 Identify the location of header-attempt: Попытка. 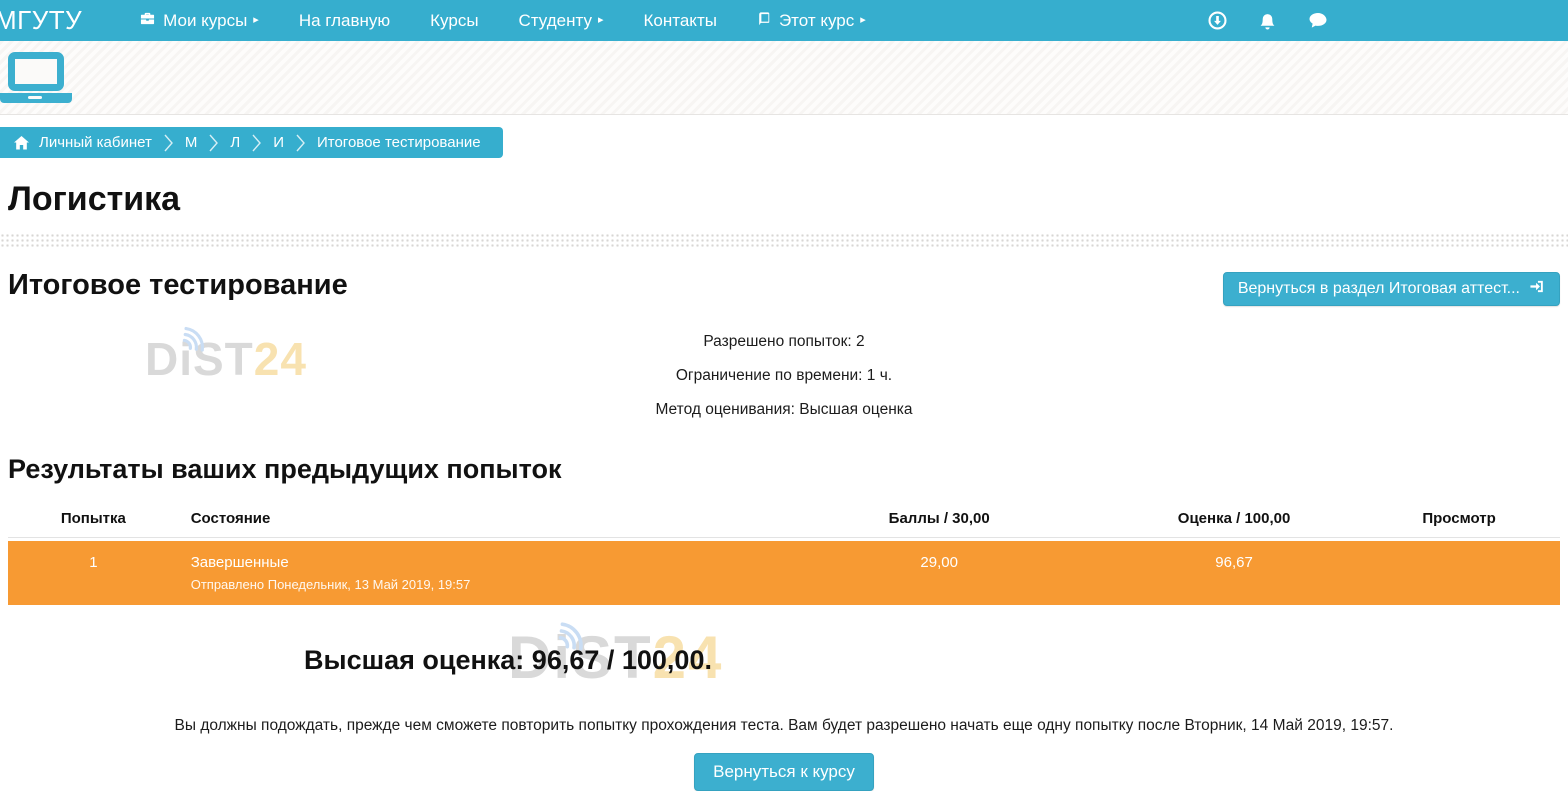
(93, 519).